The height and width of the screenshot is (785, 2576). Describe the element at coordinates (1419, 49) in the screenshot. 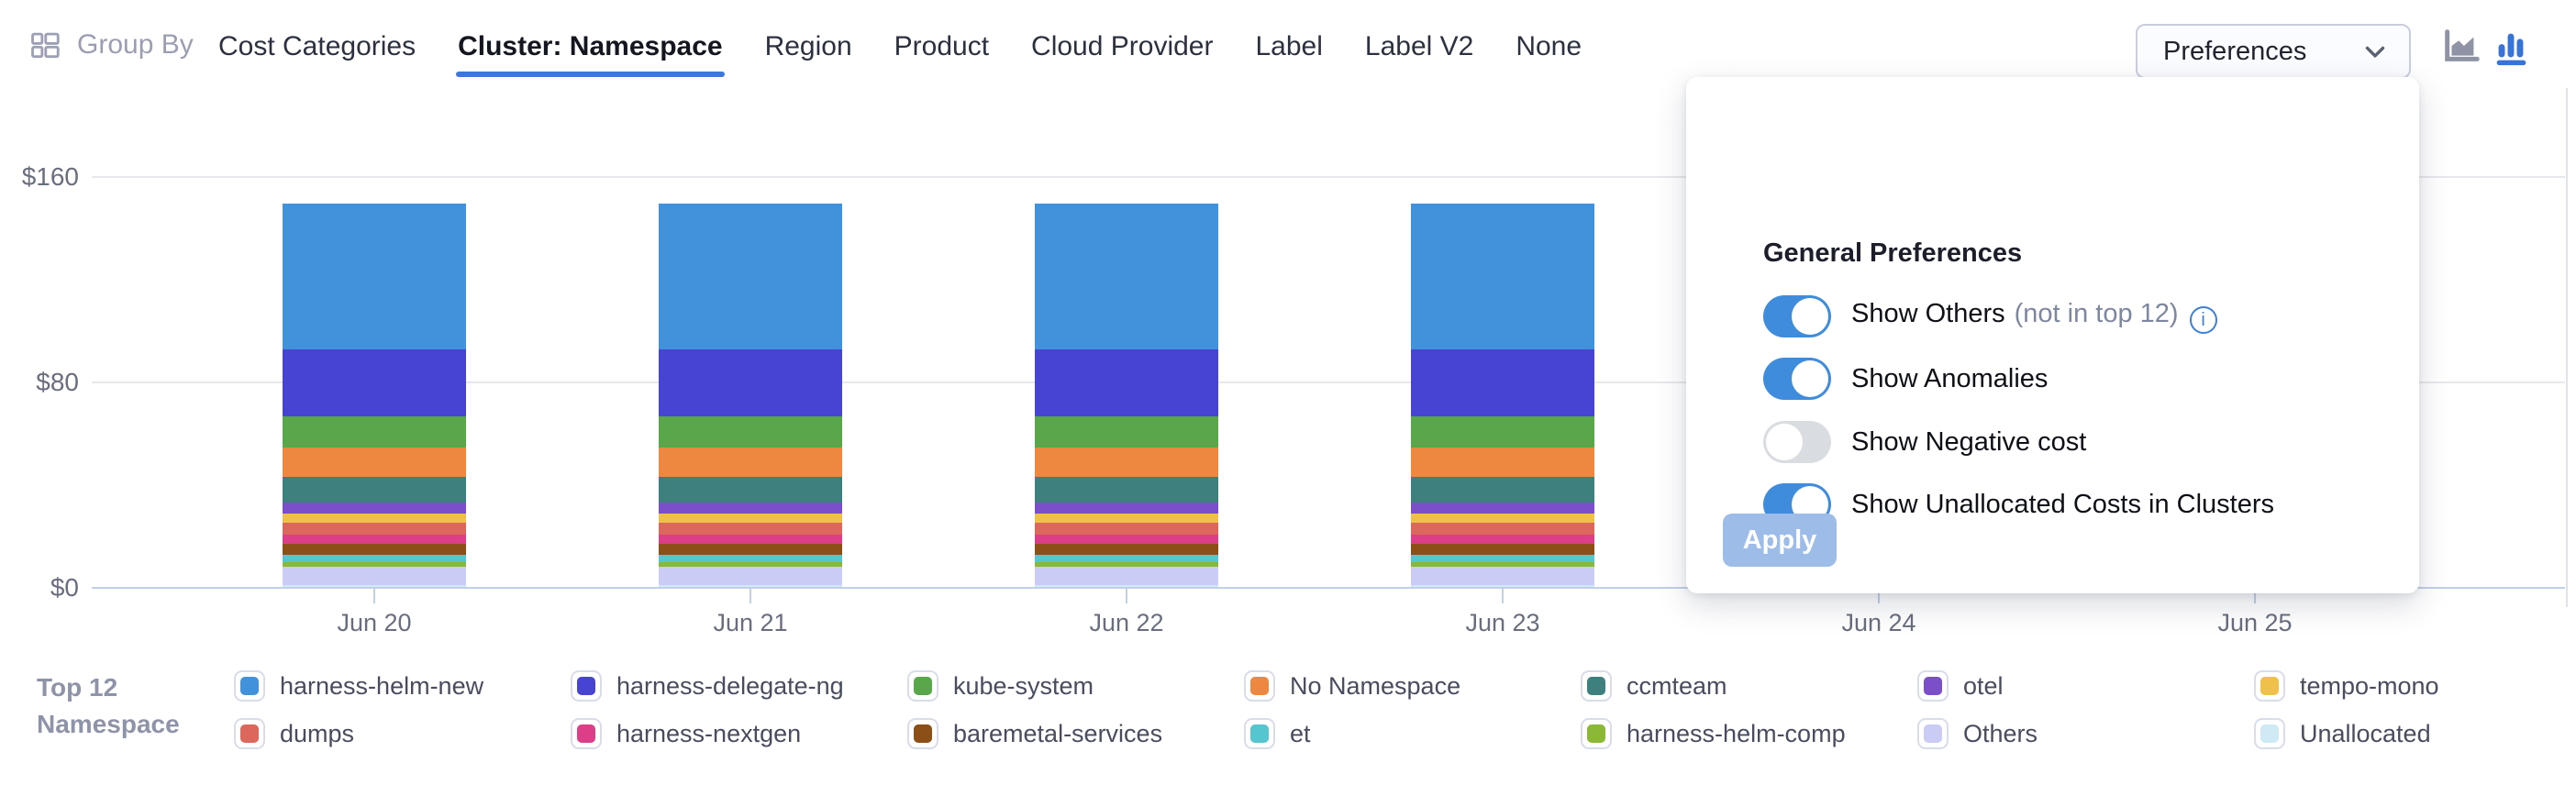

I see `tab-label-v2: Label V2` at that location.